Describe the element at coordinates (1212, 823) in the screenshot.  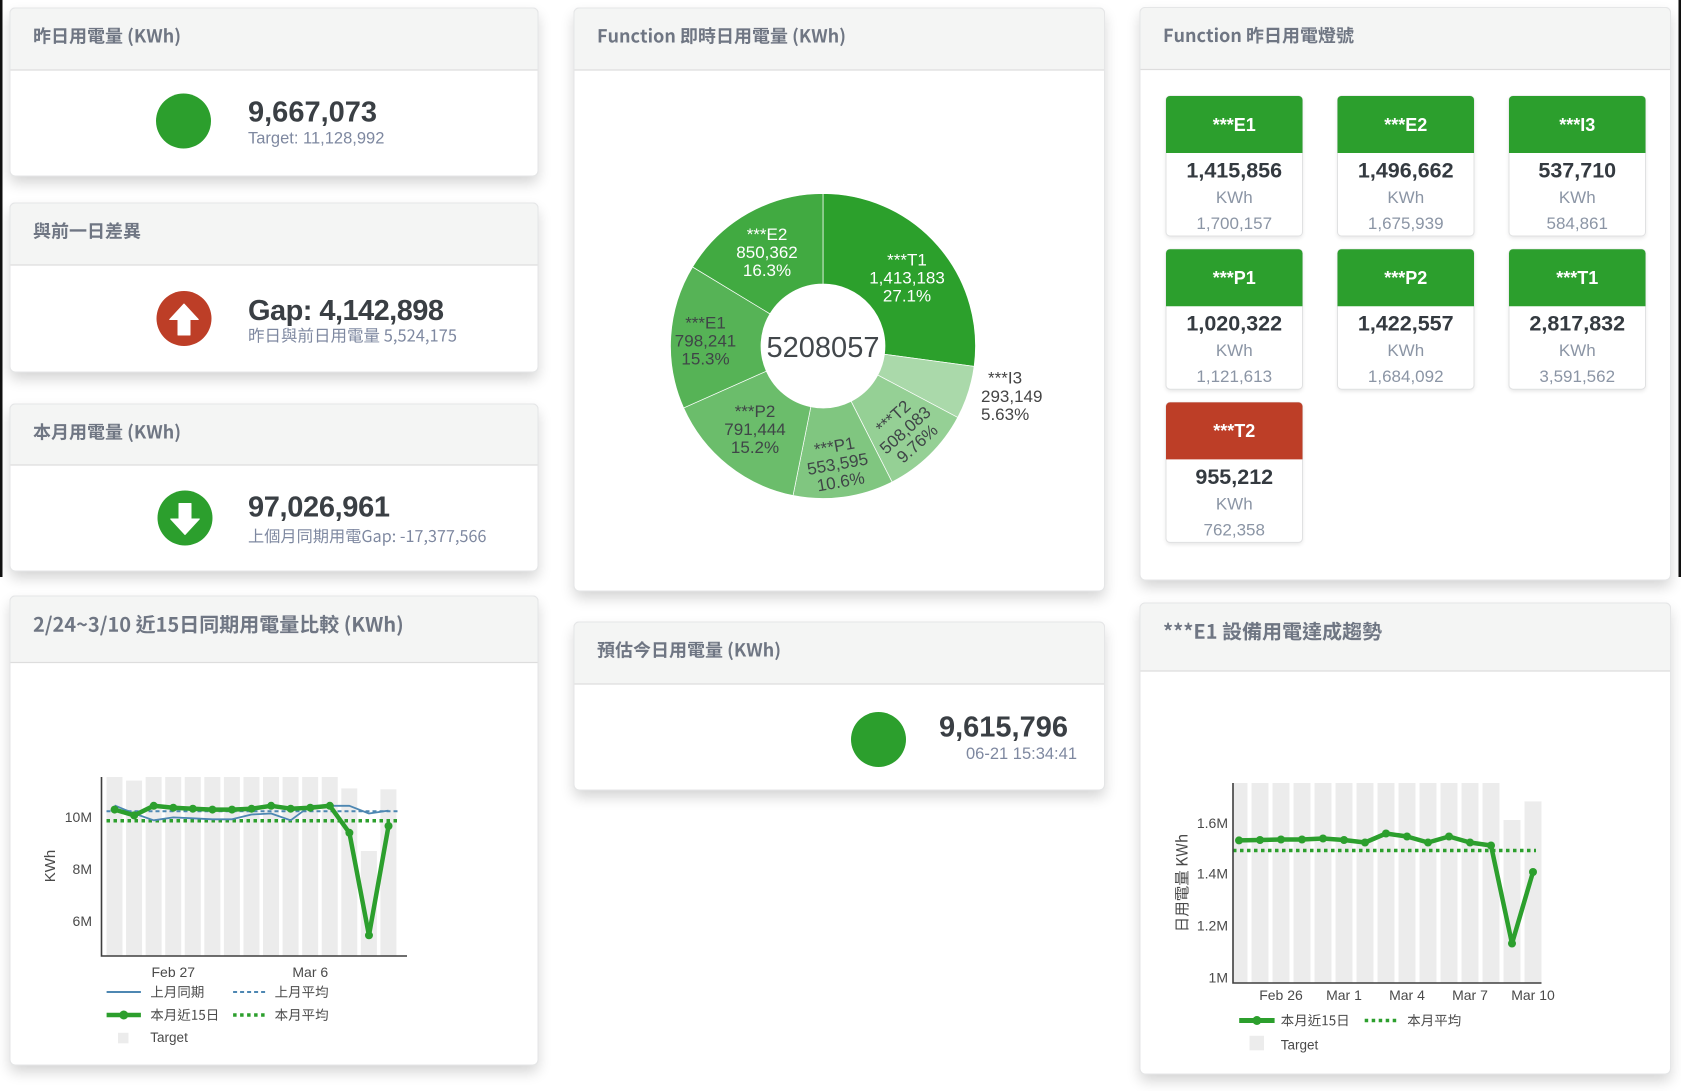
I see `svg-text: 1.6M` at that location.